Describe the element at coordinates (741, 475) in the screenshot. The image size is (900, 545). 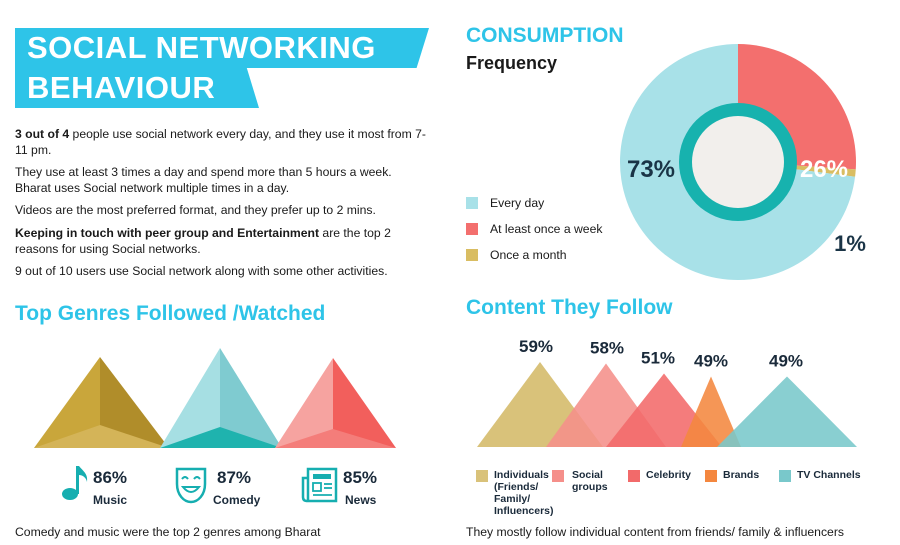
I see `content-legend-label-brands: Brands` at that location.